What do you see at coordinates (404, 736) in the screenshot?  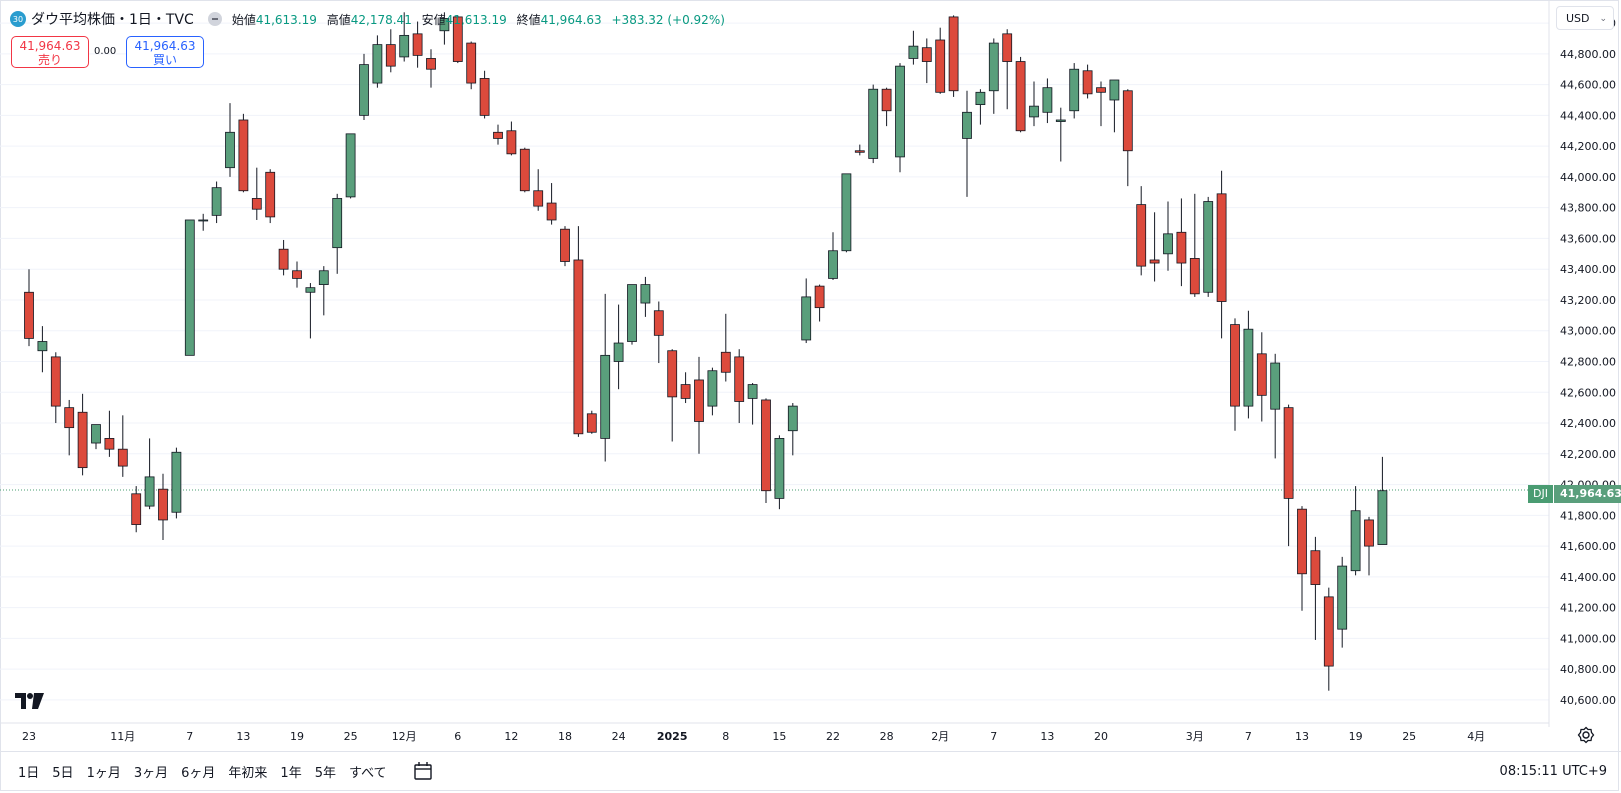 I see `x-tick-label: 12月` at bounding box center [404, 736].